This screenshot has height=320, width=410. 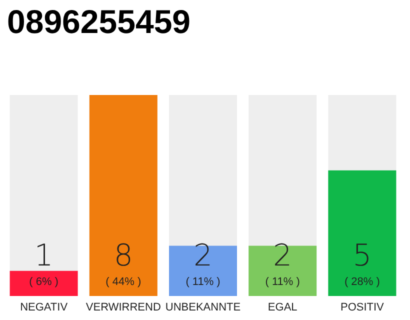 What do you see at coordinates (362, 308) in the screenshot?
I see `x-tick-label: POSITIV` at bounding box center [362, 308].